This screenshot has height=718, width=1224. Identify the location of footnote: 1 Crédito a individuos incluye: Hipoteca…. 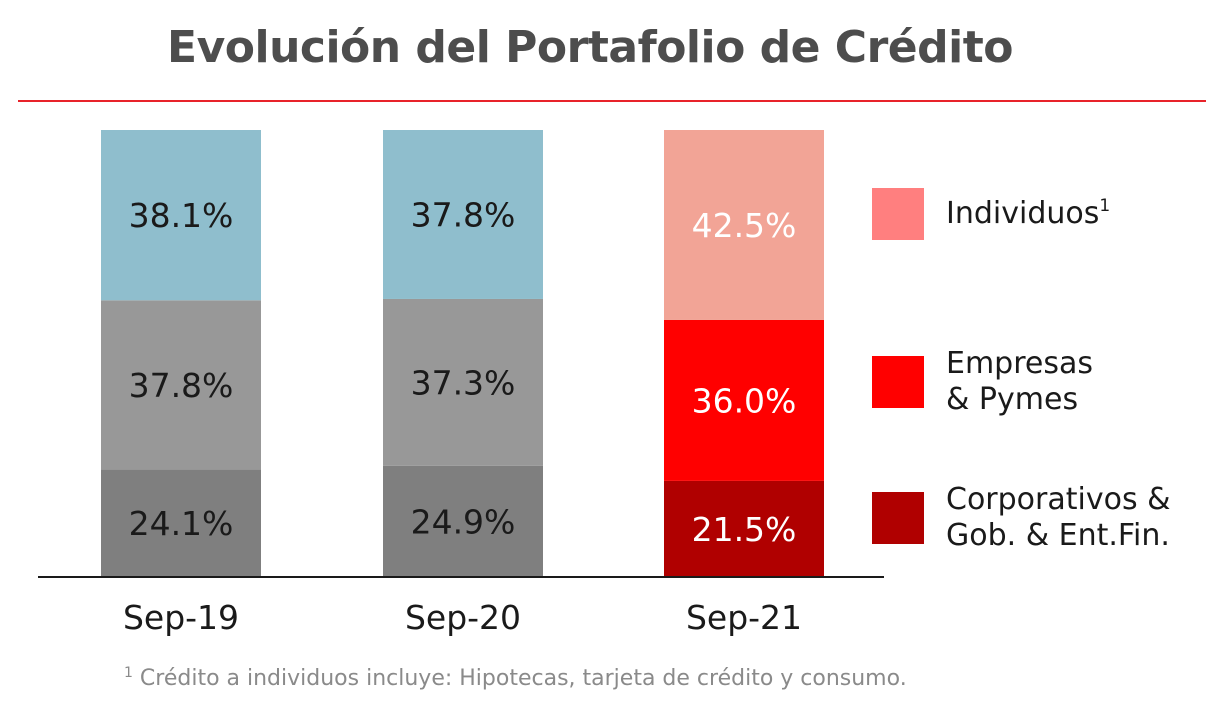
(515, 678).